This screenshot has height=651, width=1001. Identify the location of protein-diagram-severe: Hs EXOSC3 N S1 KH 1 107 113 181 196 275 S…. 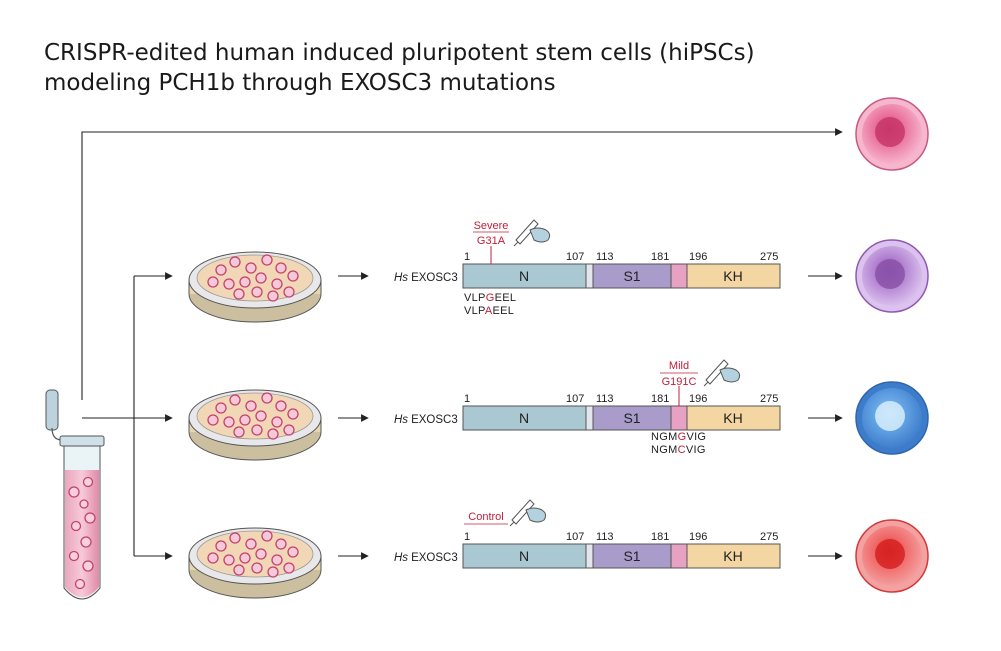
(587, 268).